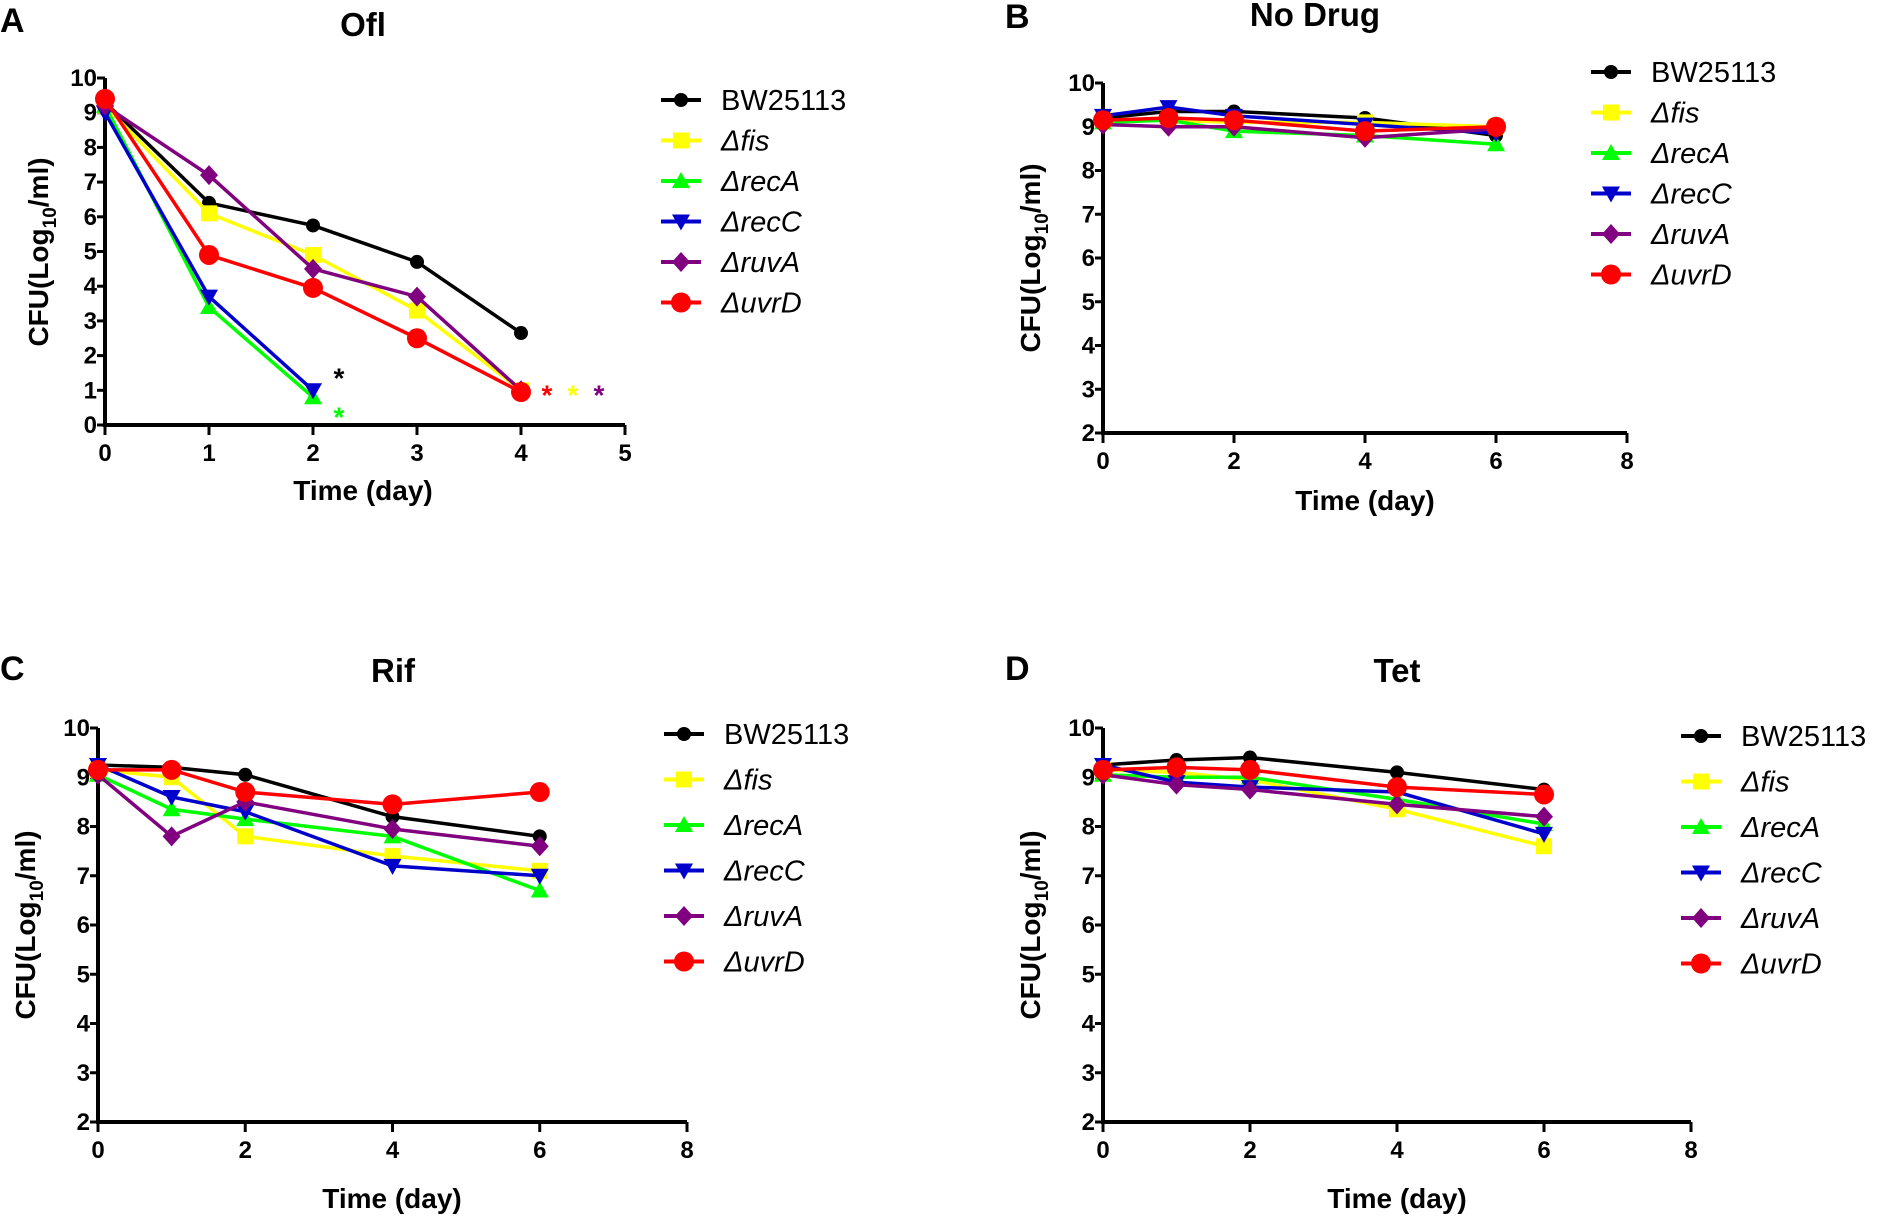  What do you see at coordinates (547, 394) in the screenshot?
I see `significance-asterisk: *` at bounding box center [547, 394].